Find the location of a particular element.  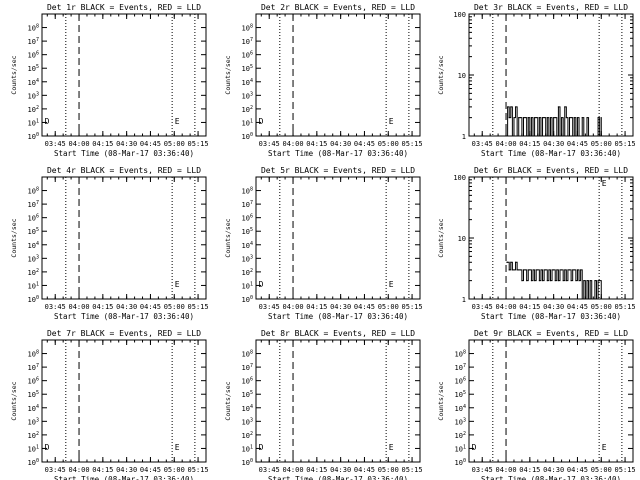

y-tick-label: 10 is located at coordinates (462, 76).